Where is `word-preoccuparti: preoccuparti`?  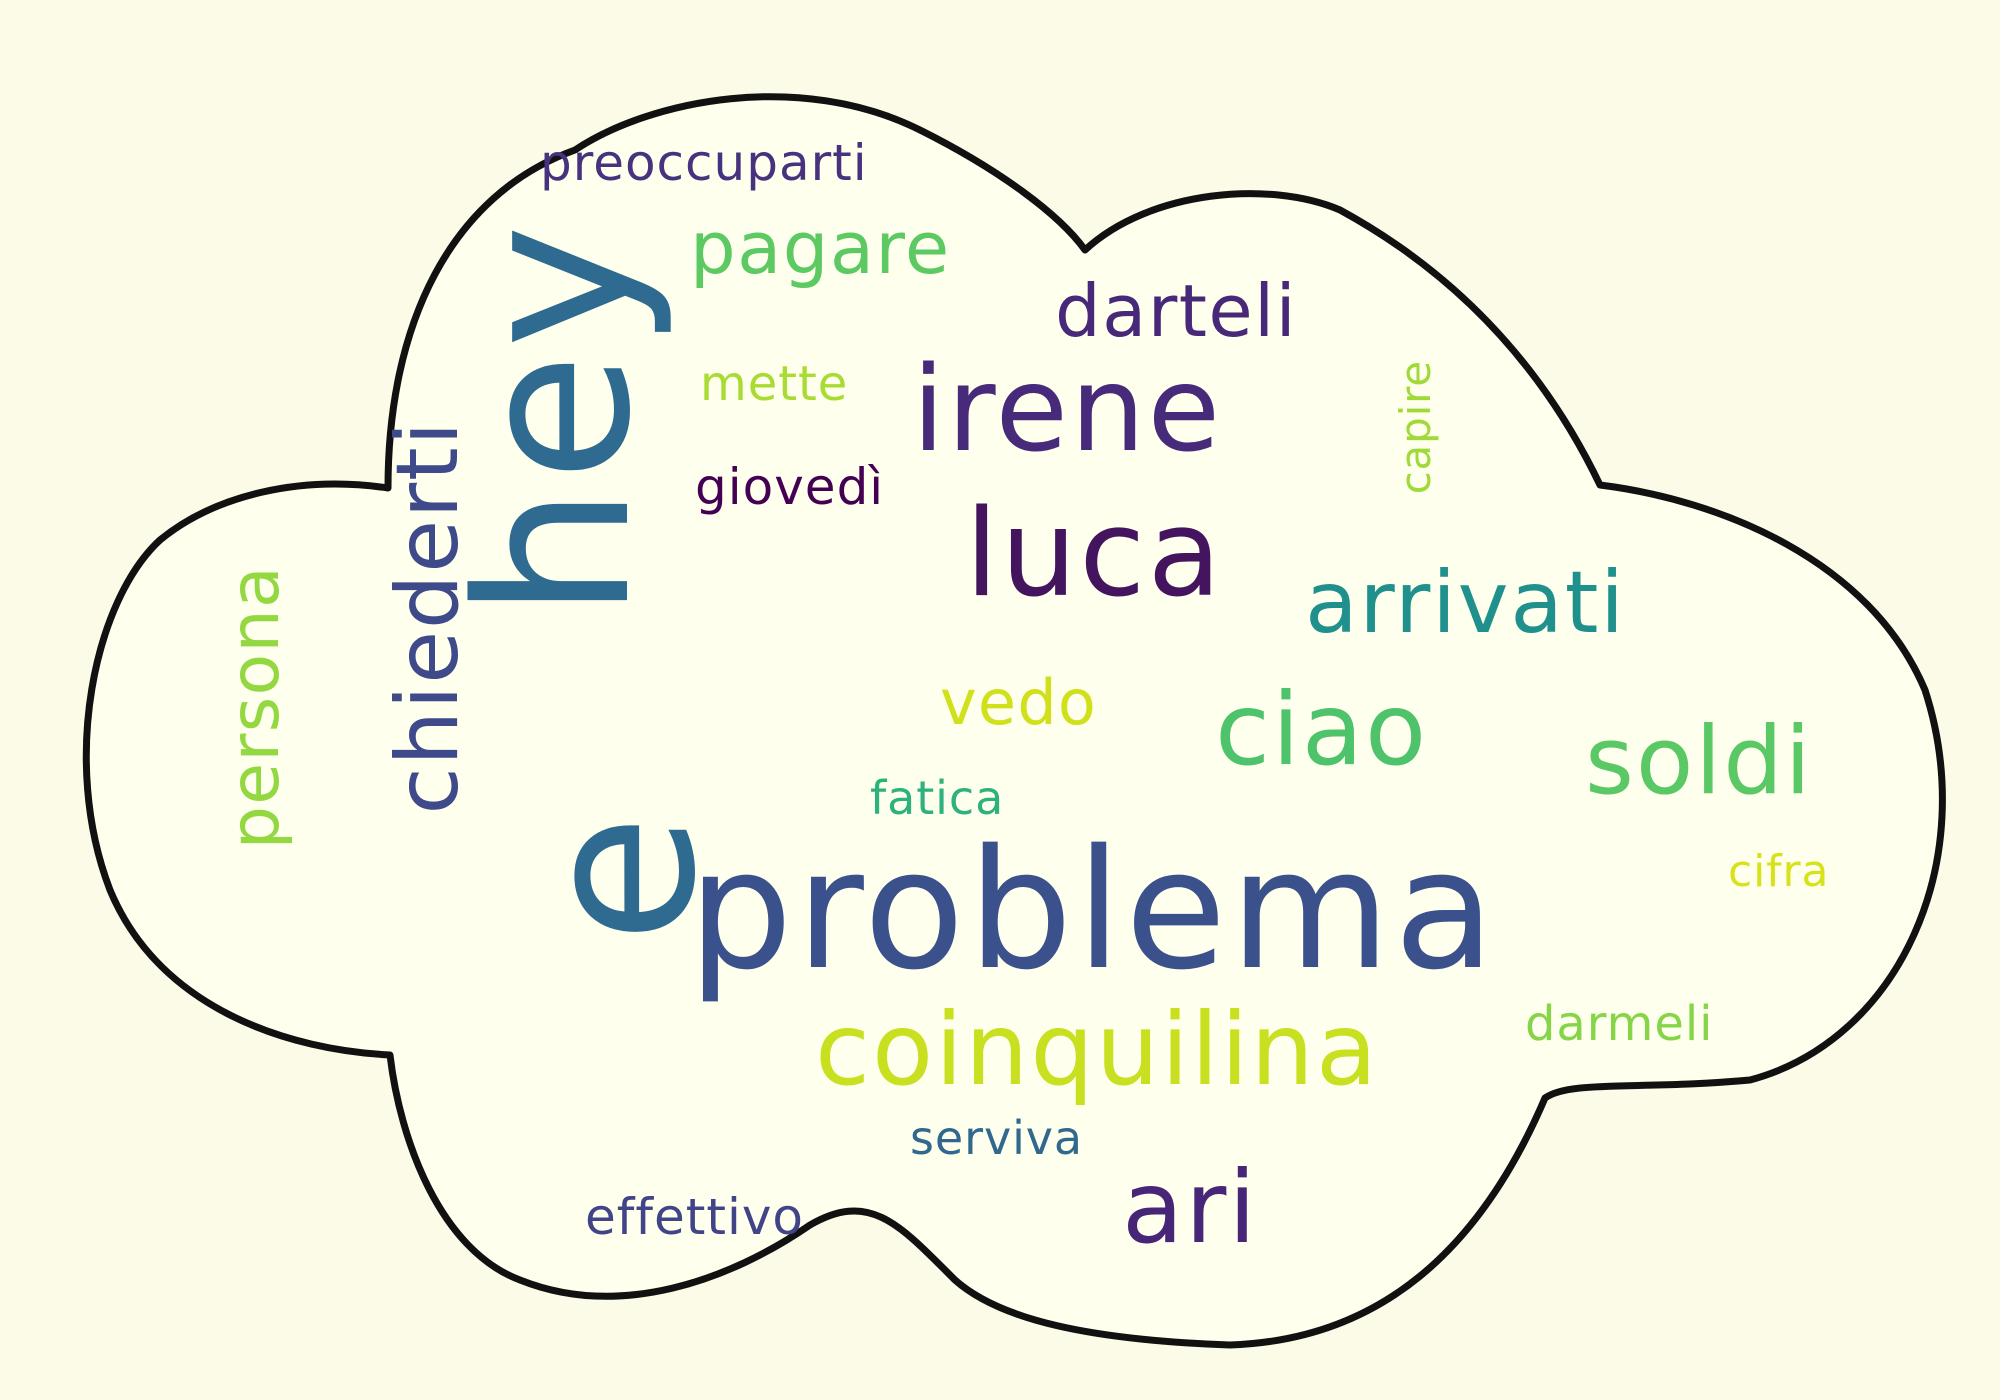 word-preoccuparti: preoccuparti is located at coordinates (704, 163).